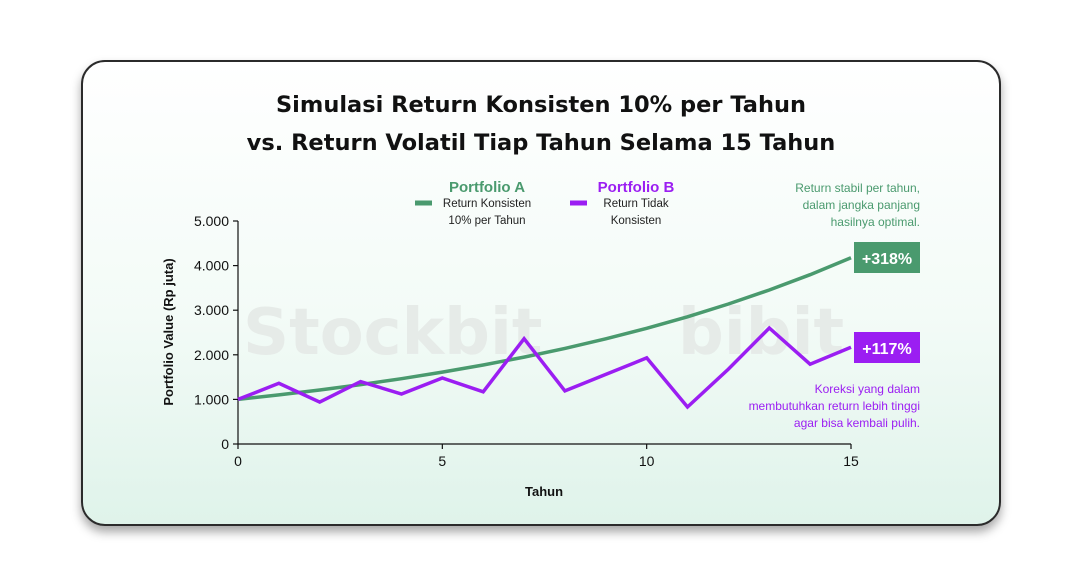 The width and height of the screenshot is (1080, 583). I want to click on y-tick-label: 2.000, so click(211, 355).